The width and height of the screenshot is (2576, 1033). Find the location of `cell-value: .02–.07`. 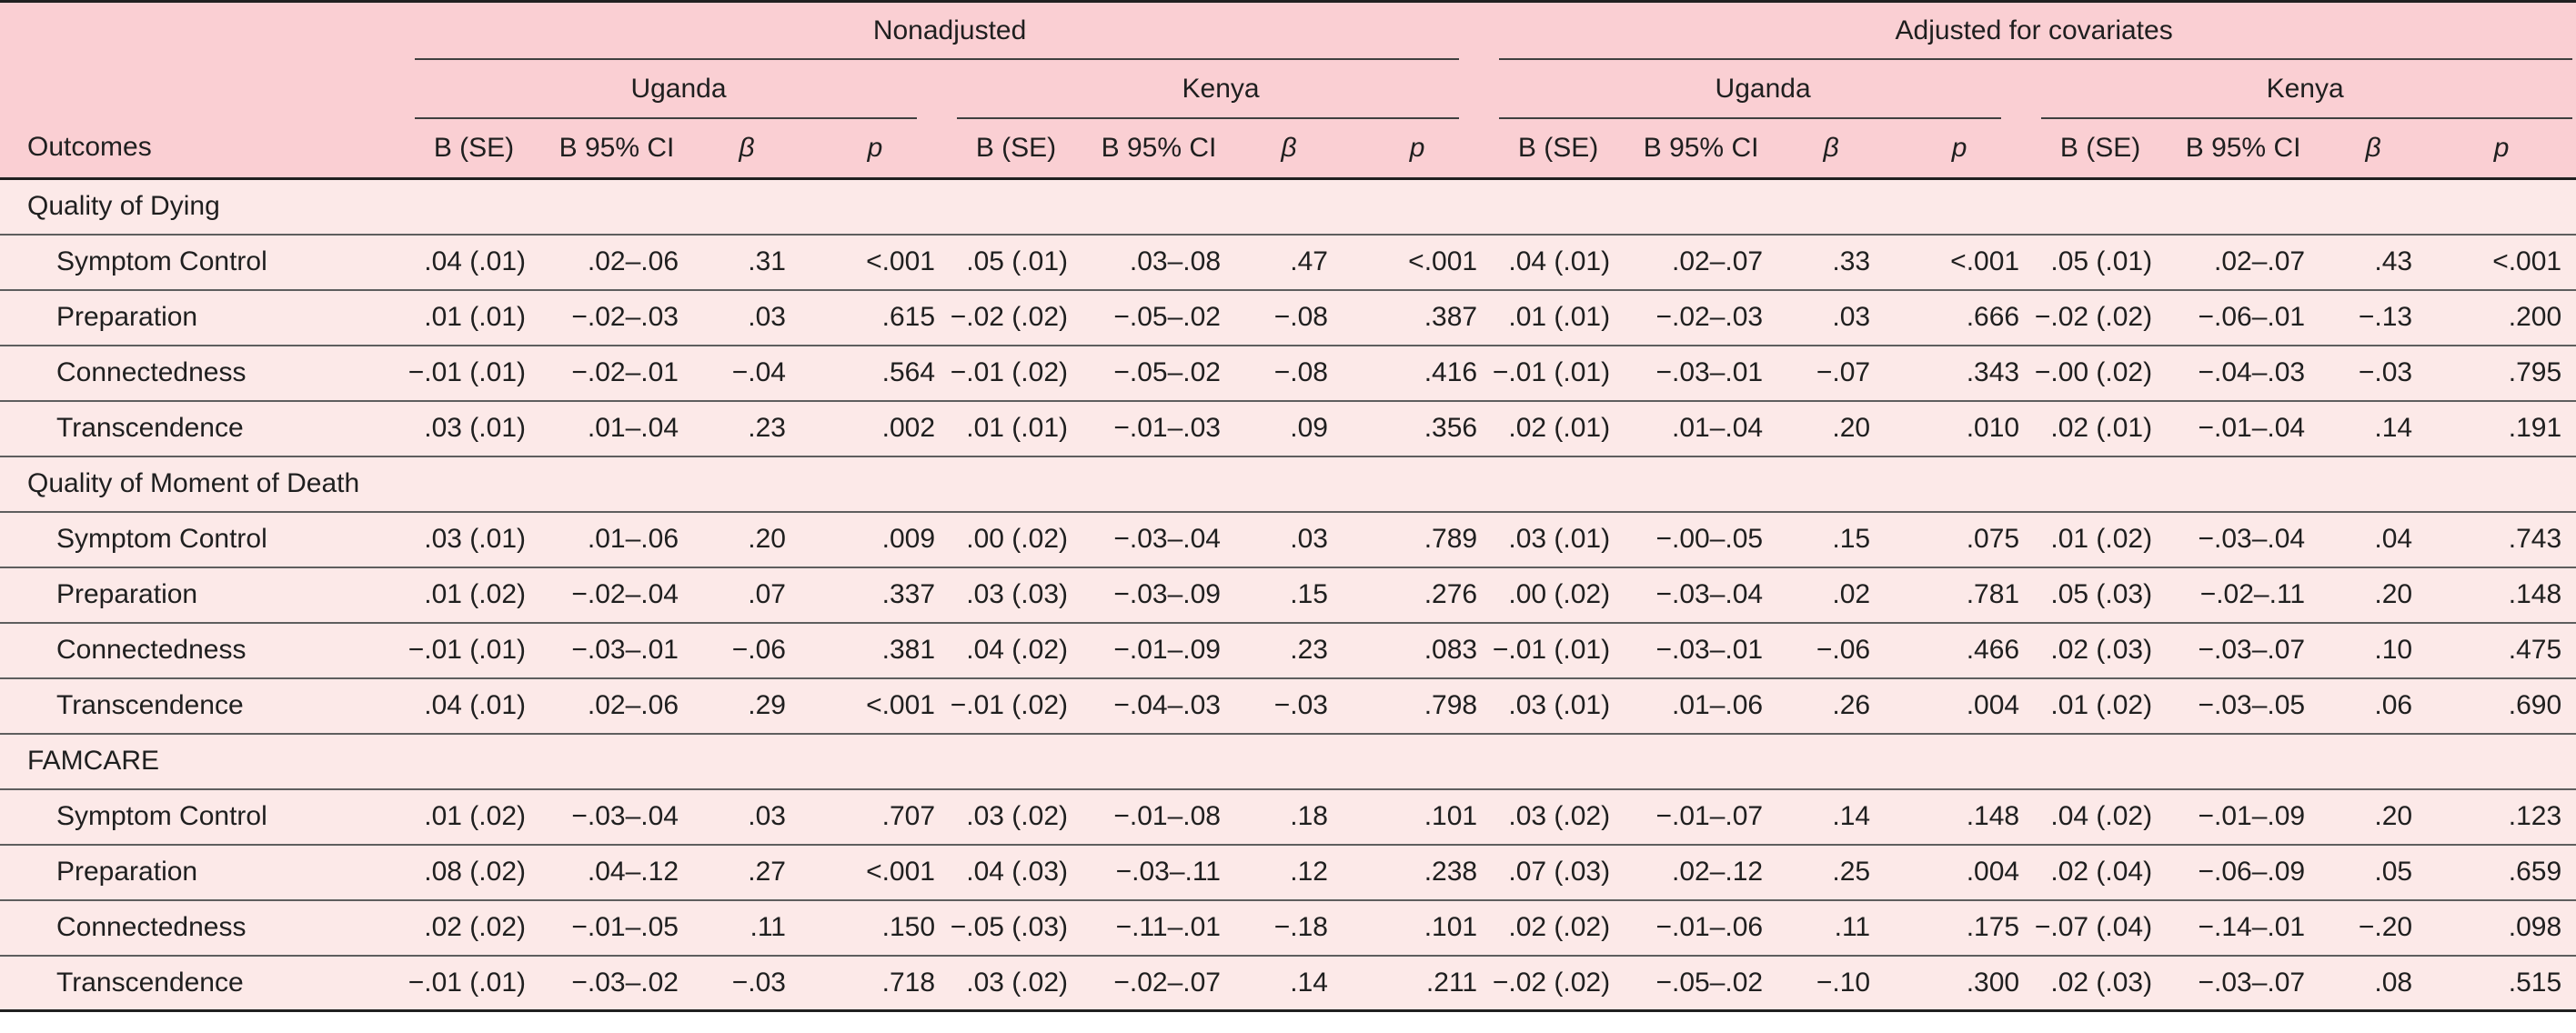

cell-value: .02–.07 is located at coordinates (2243, 261).